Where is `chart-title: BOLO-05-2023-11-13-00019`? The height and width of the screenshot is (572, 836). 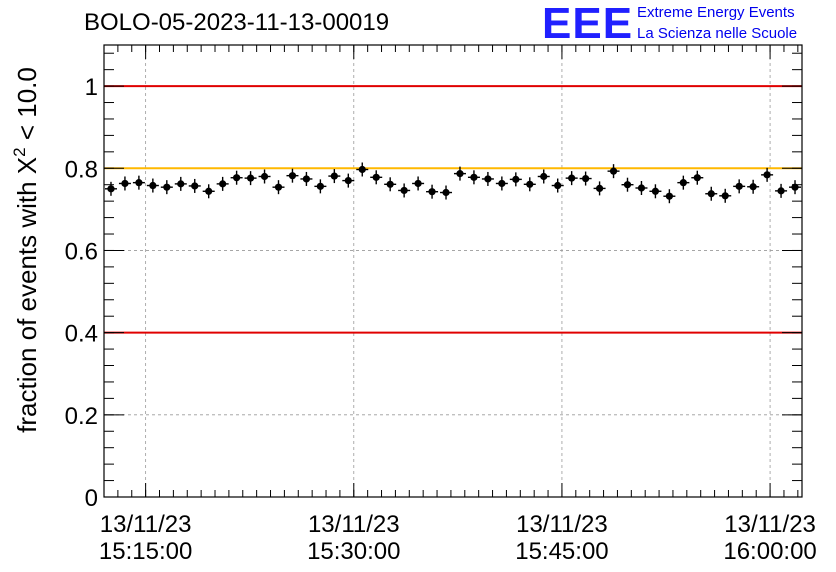 chart-title: BOLO-05-2023-11-13-00019 is located at coordinates (237, 22).